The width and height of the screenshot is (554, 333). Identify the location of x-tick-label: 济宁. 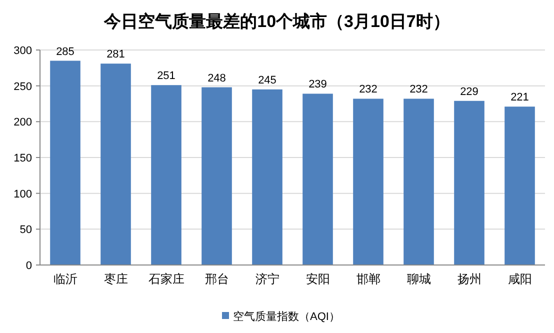
(267, 279).